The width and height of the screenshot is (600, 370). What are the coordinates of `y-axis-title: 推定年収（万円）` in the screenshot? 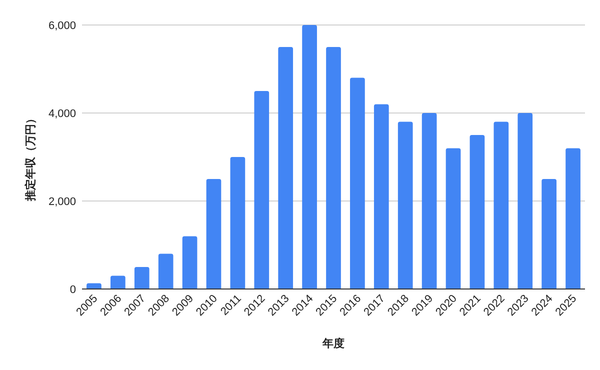 It's located at (30, 157).